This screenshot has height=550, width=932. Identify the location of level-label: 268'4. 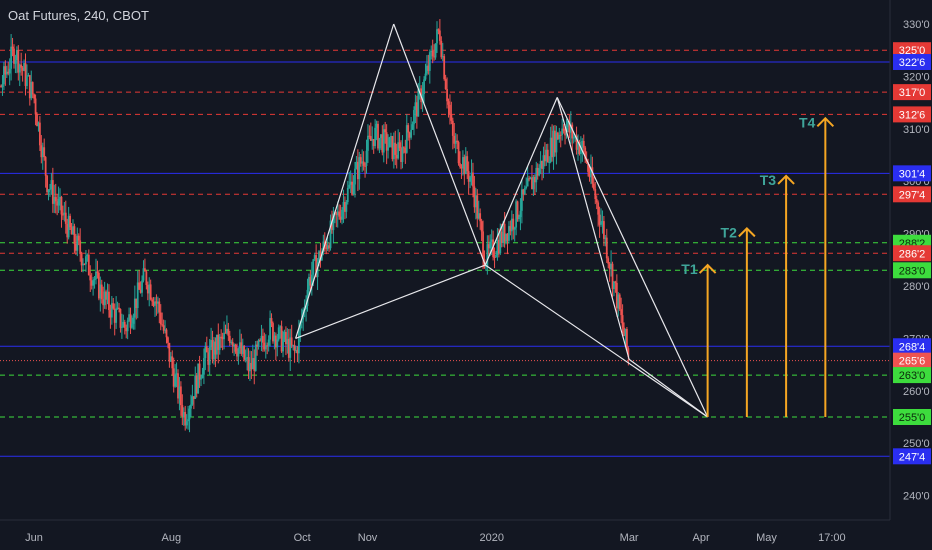
(912, 347).